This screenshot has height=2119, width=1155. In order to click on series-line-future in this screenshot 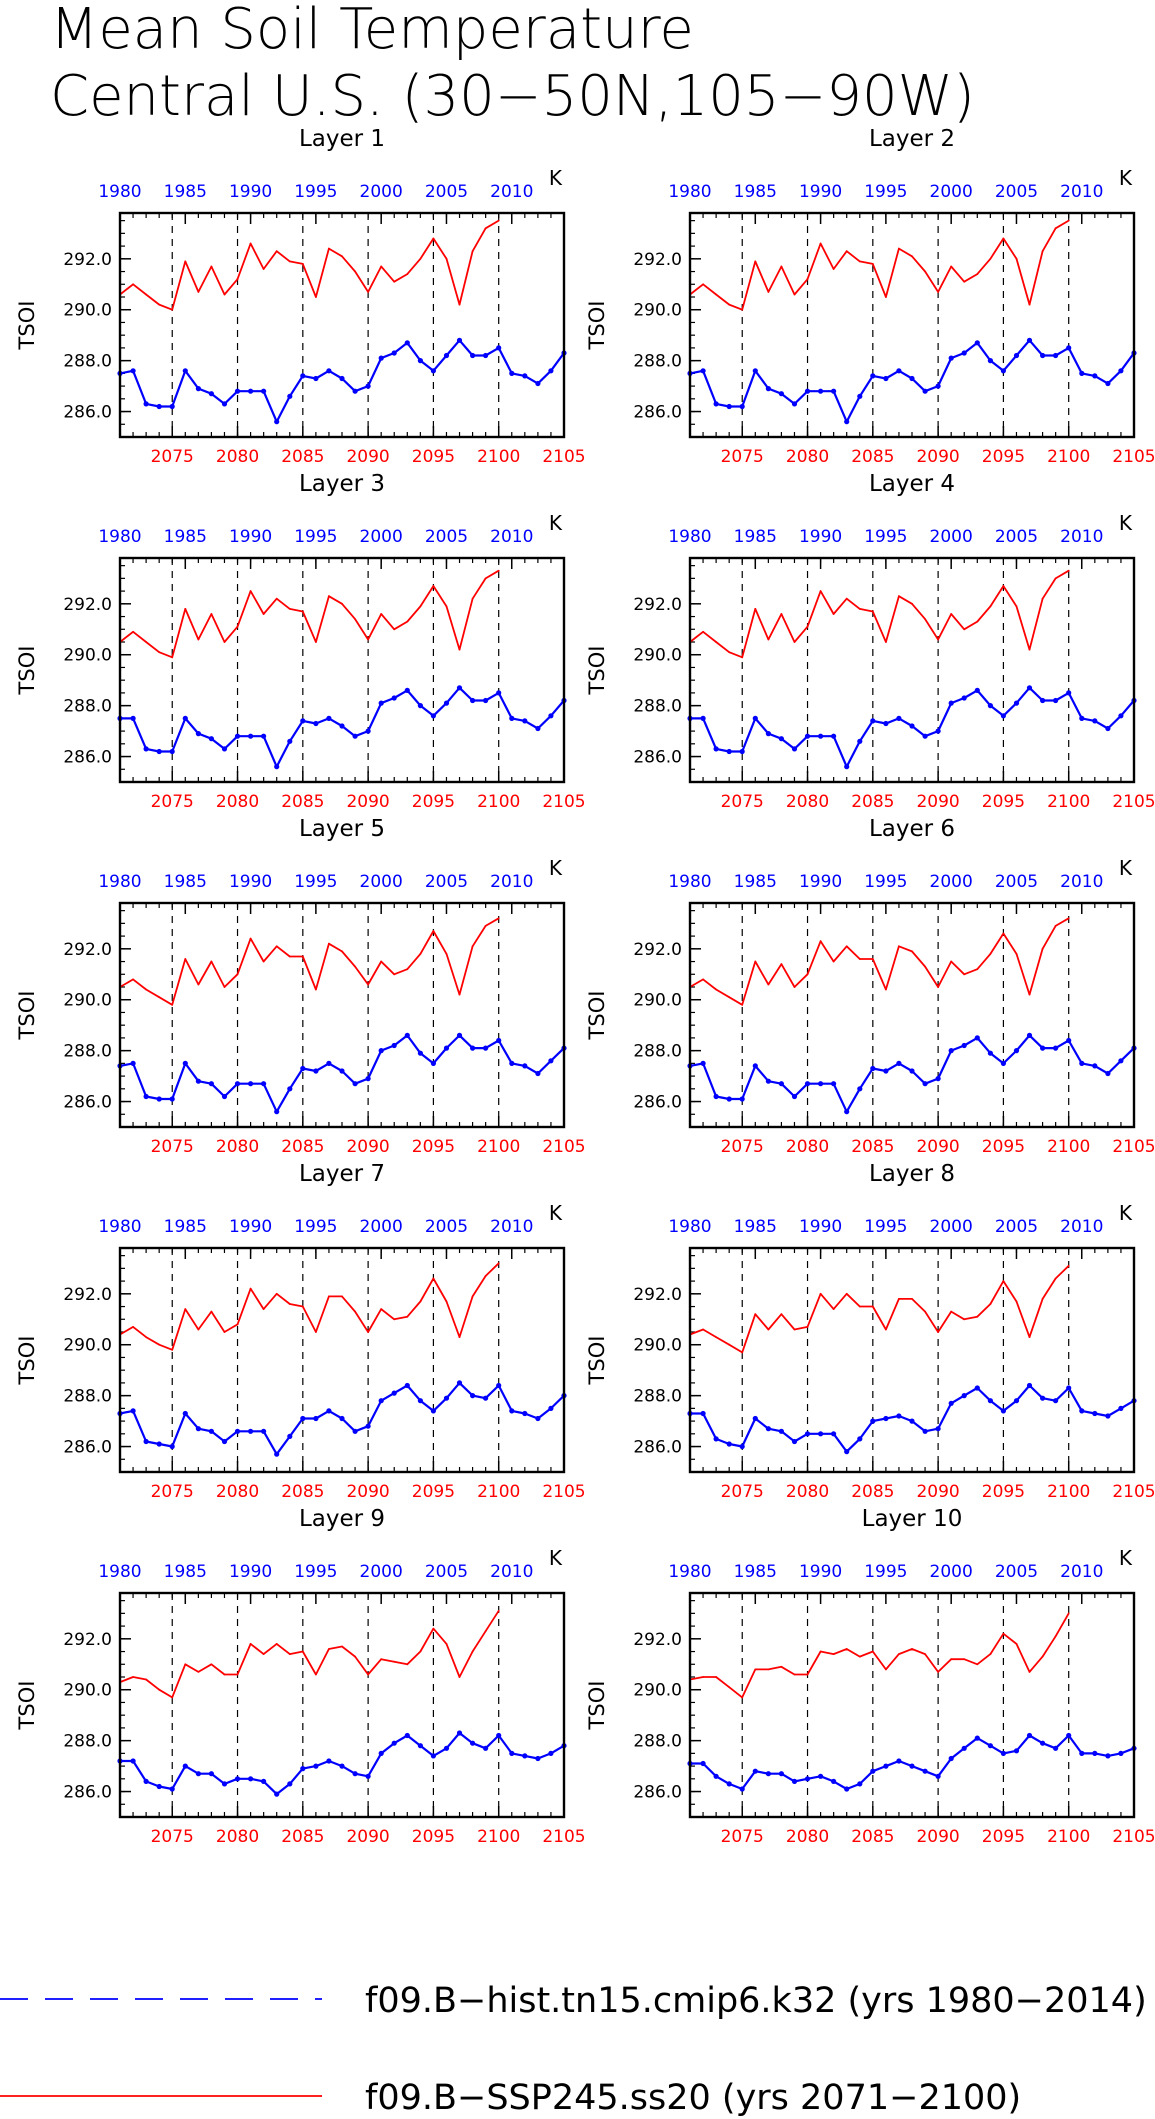, I will do `click(309, 265)`.